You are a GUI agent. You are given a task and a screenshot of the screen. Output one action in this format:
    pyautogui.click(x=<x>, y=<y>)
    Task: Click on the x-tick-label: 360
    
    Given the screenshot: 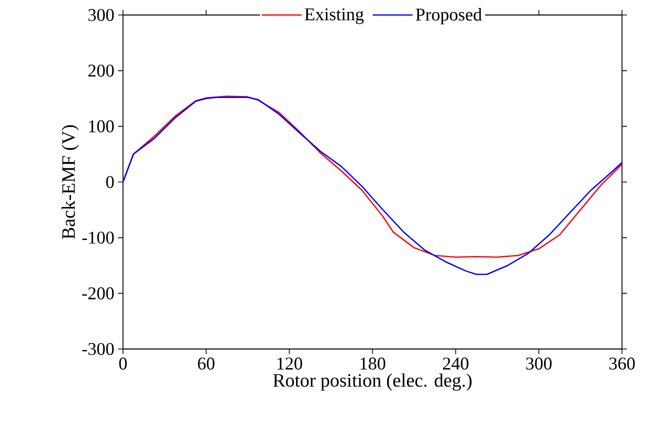 What is the action you would take?
    pyautogui.click(x=622, y=364)
    